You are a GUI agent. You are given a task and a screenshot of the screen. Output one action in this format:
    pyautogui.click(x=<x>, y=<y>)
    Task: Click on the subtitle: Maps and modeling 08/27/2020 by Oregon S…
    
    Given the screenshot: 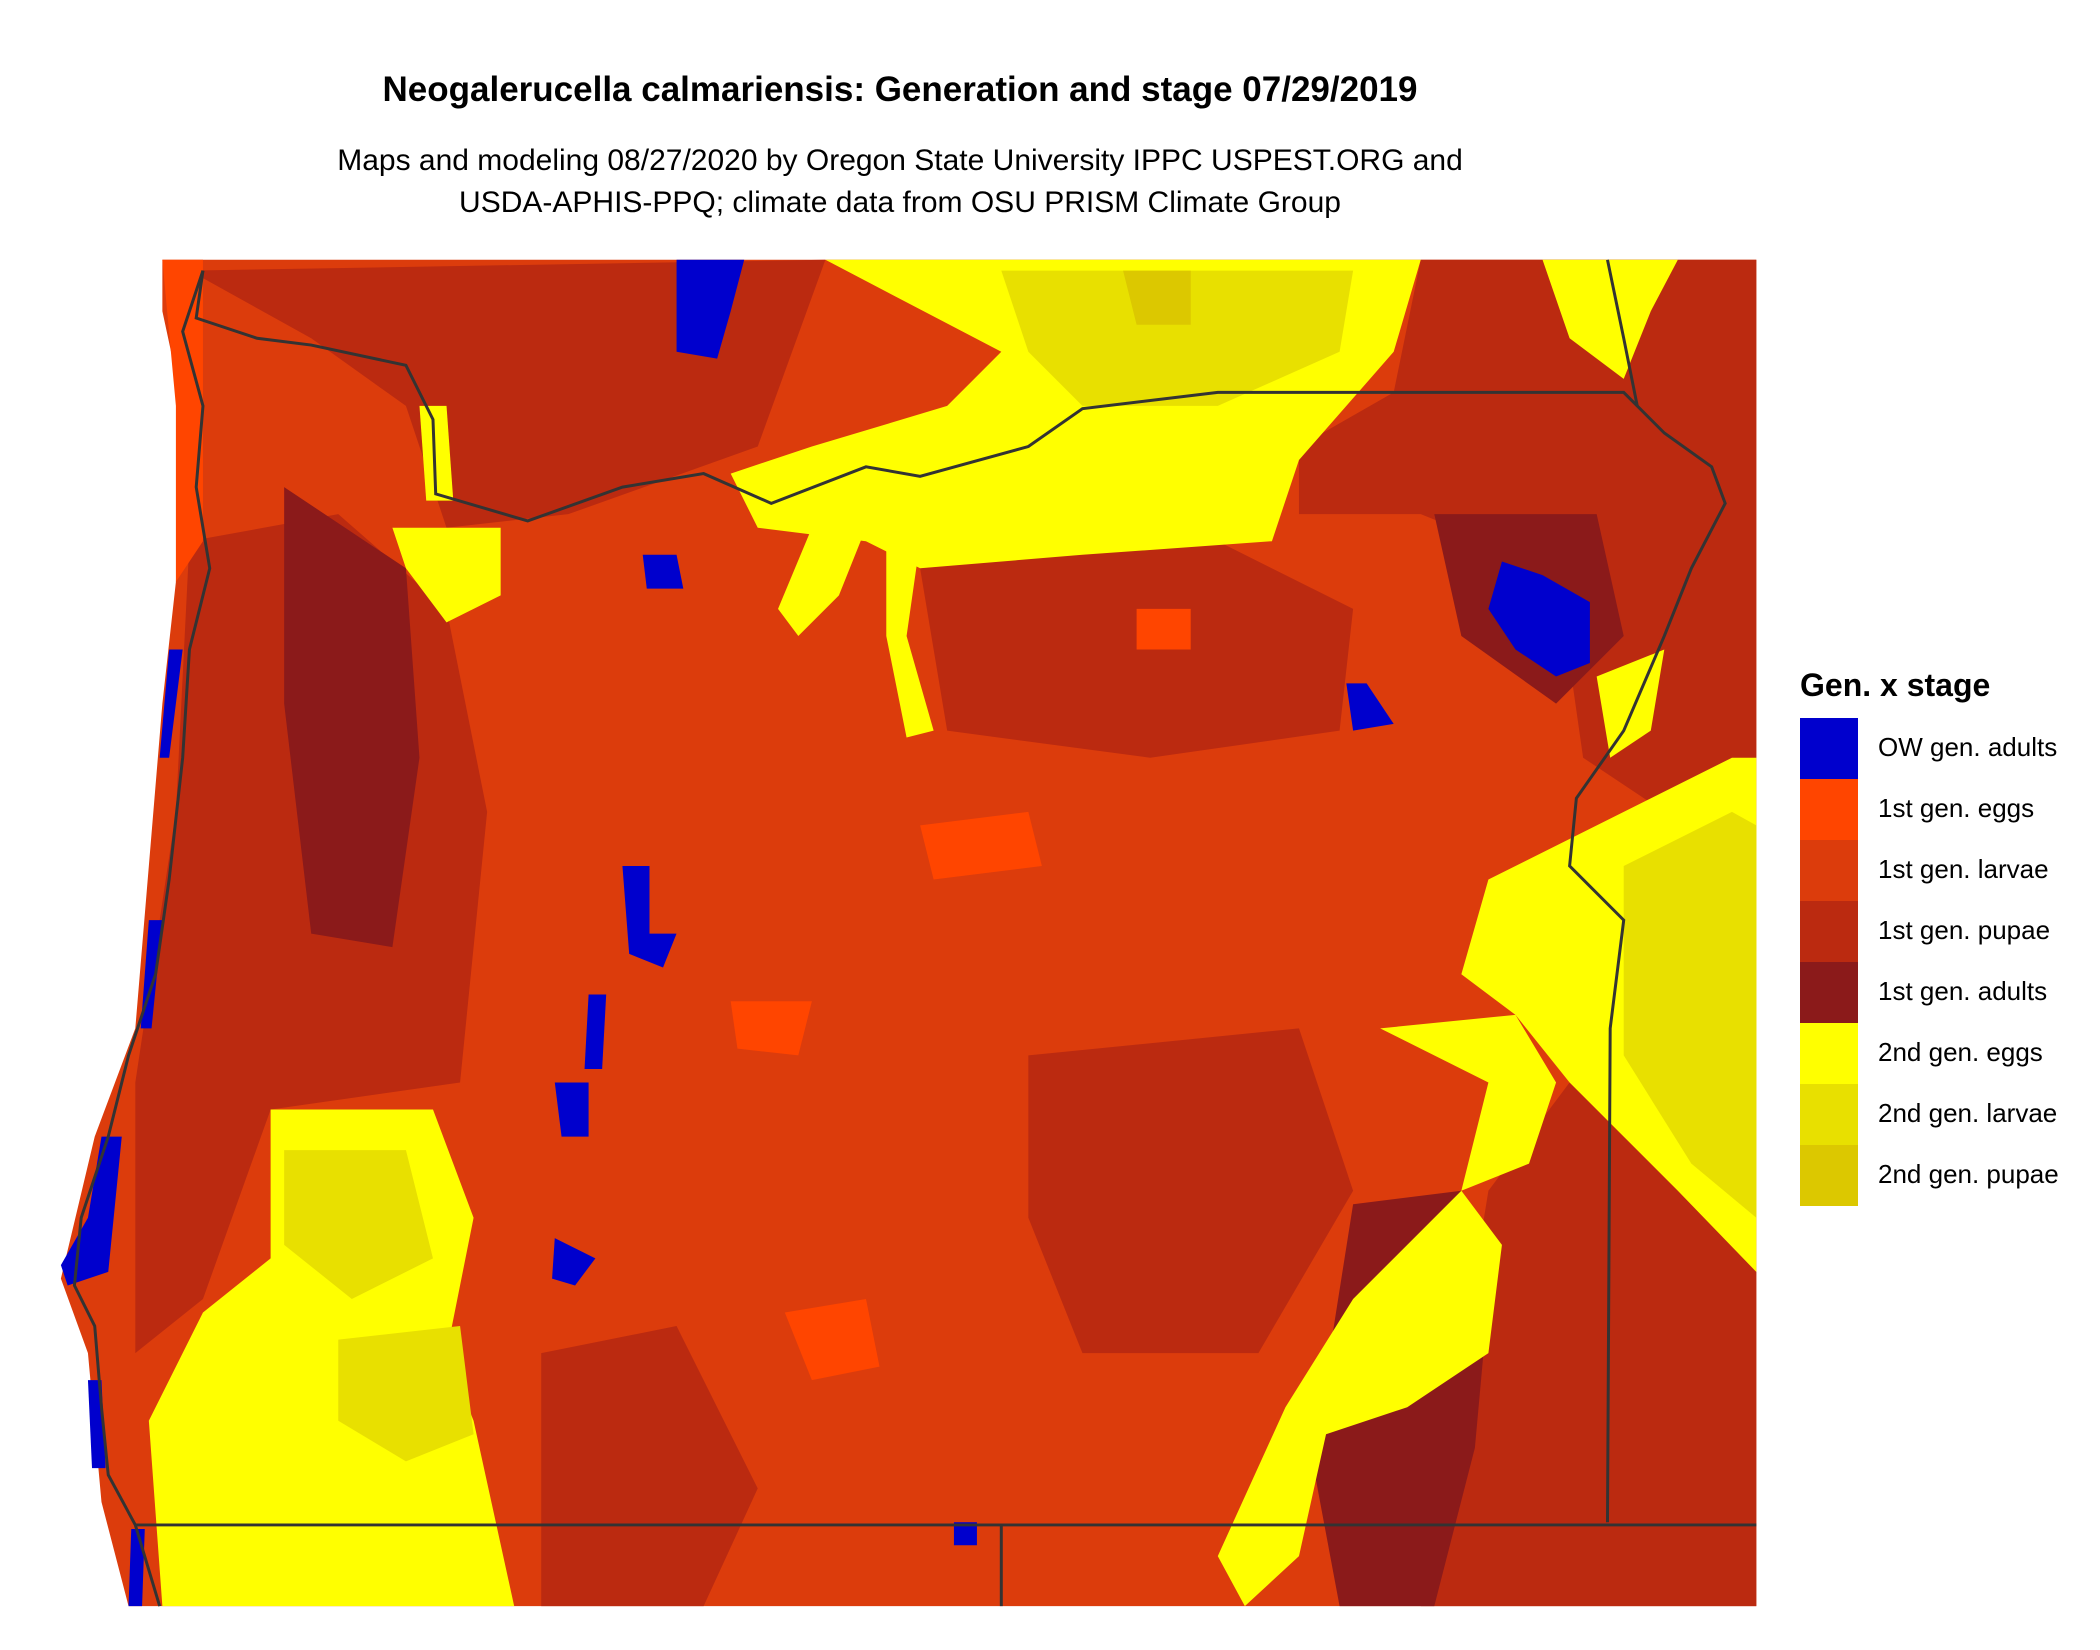 What is the action you would take?
    pyautogui.click(x=900, y=160)
    